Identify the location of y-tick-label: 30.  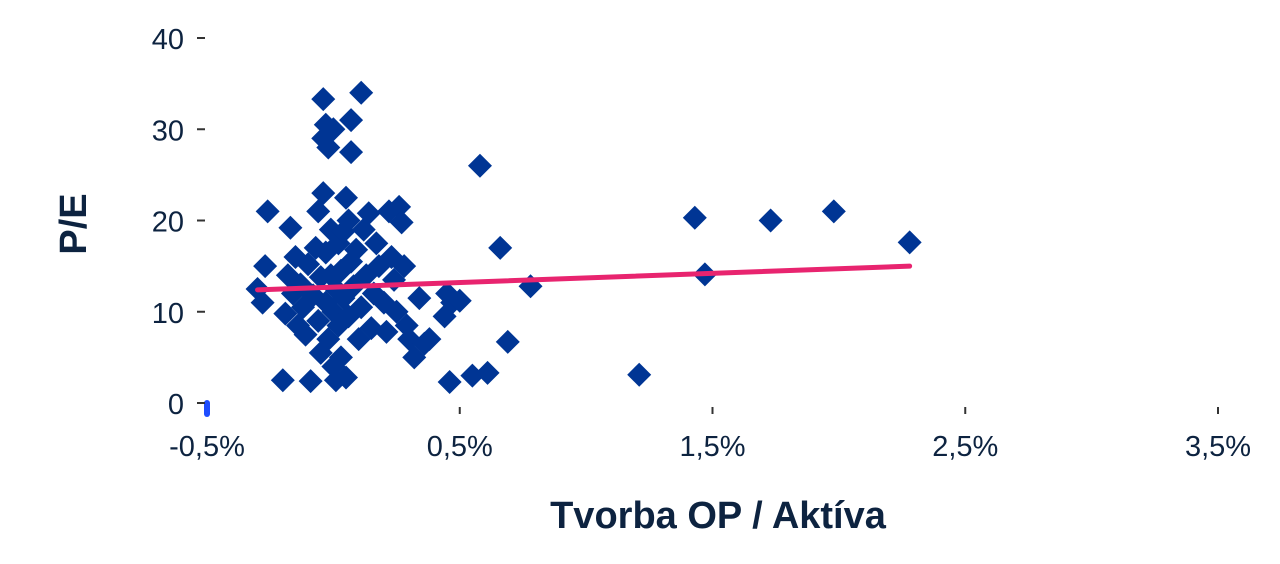
(168, 131).